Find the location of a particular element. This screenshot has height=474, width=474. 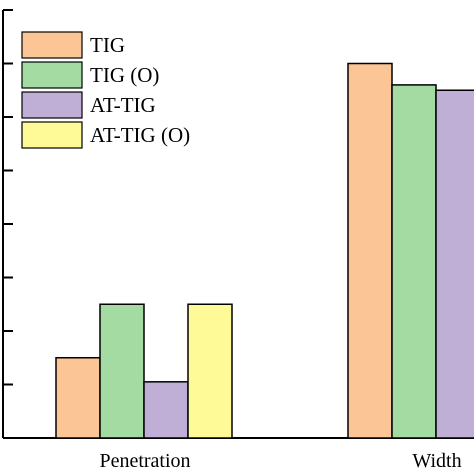

legend-label-series-2: TIG (O) is located at coordinates (124, 75).